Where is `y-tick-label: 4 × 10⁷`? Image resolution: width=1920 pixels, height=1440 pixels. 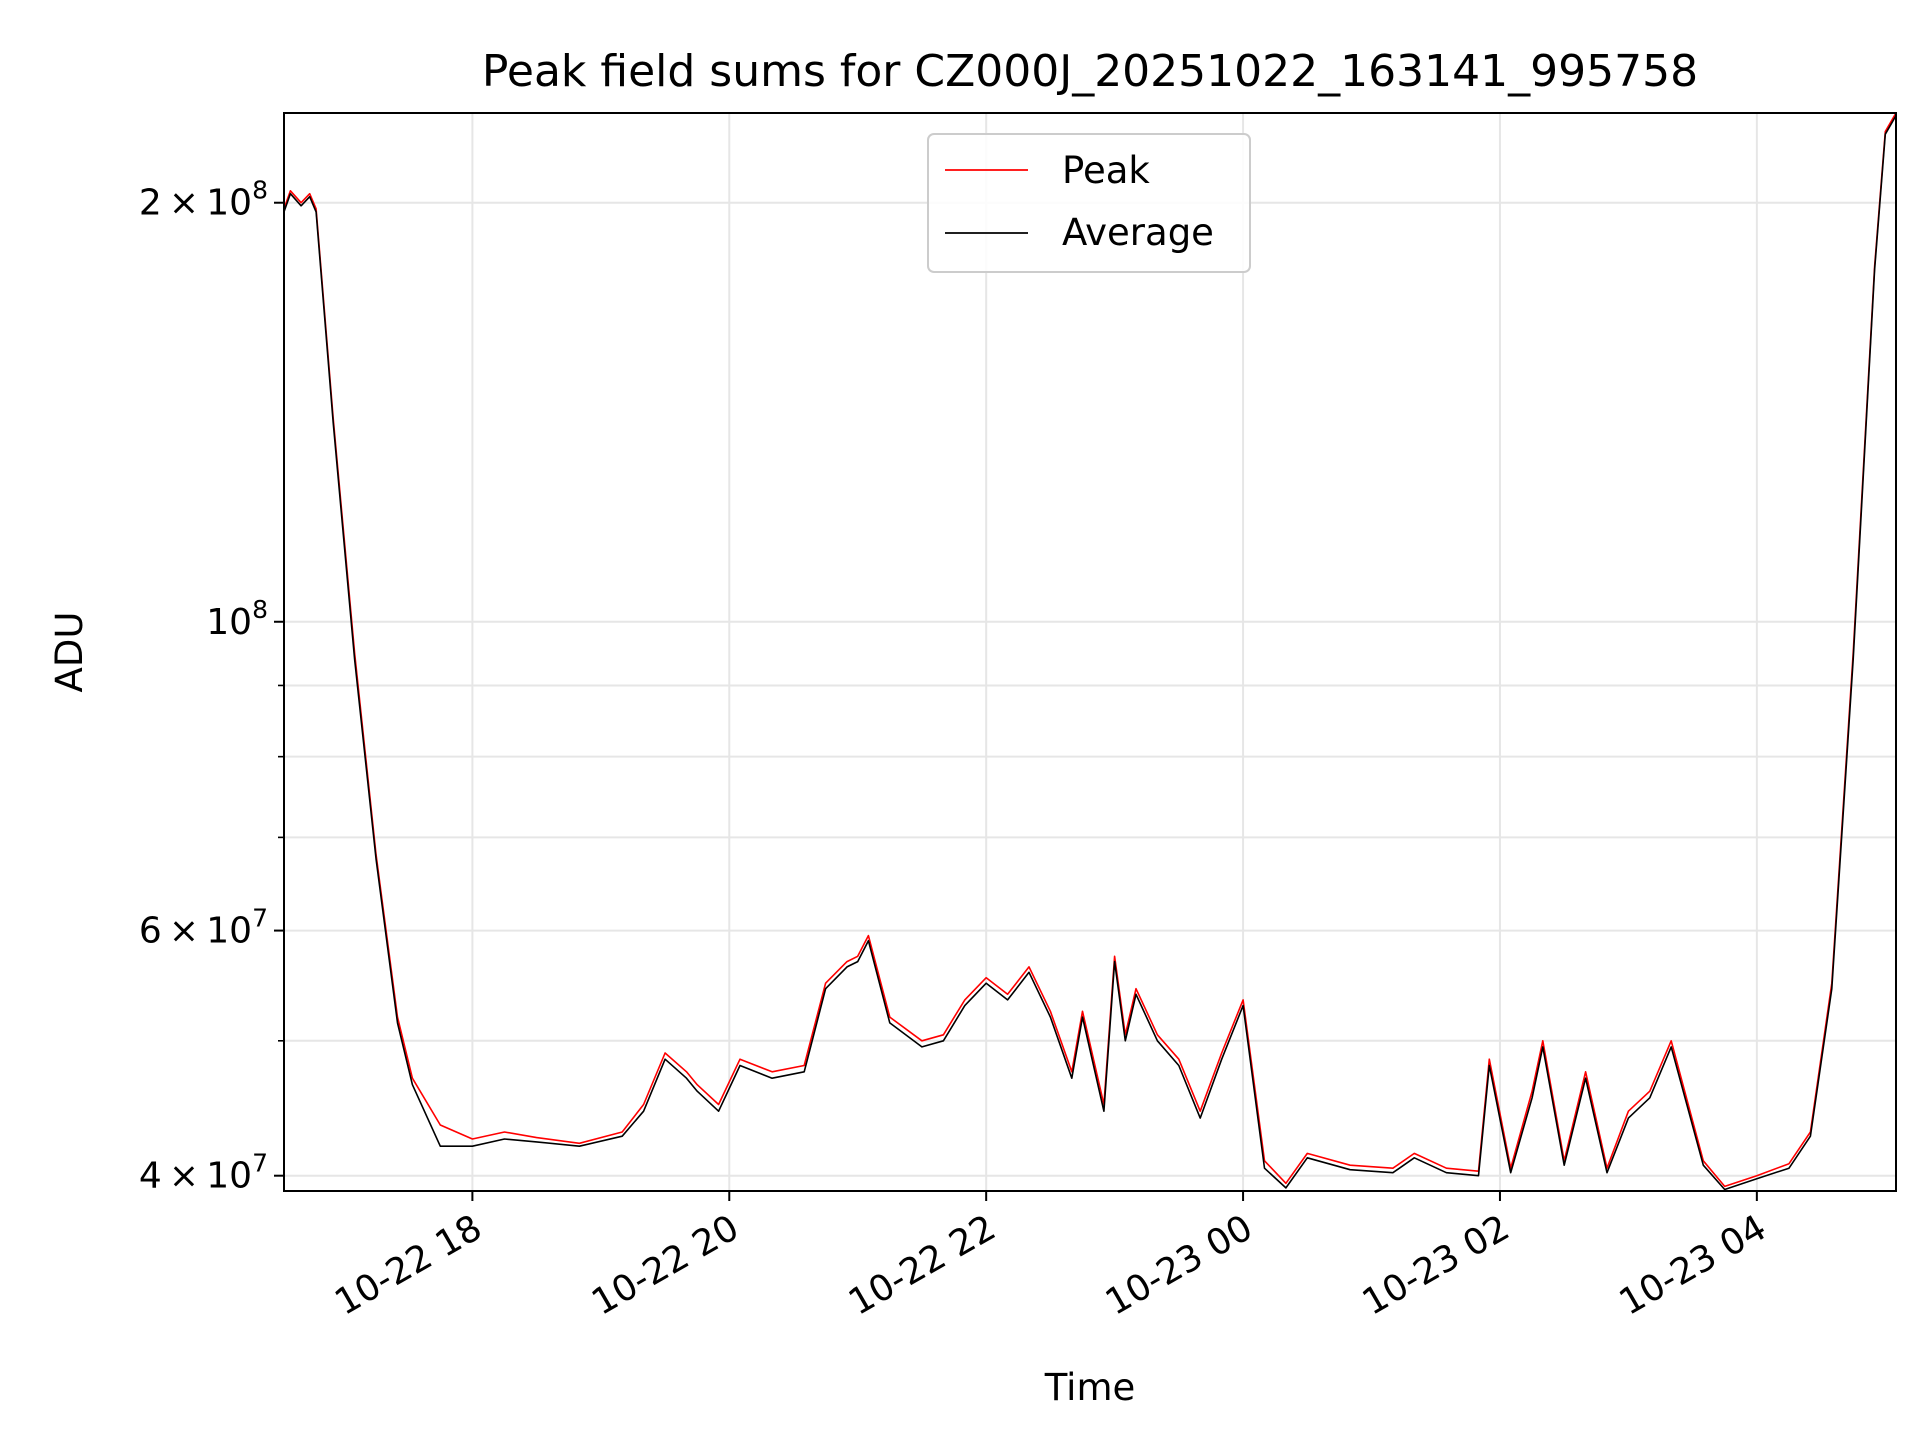
y-tick-label: 4 × 10⁷ is located at coordinates (203, 1173).